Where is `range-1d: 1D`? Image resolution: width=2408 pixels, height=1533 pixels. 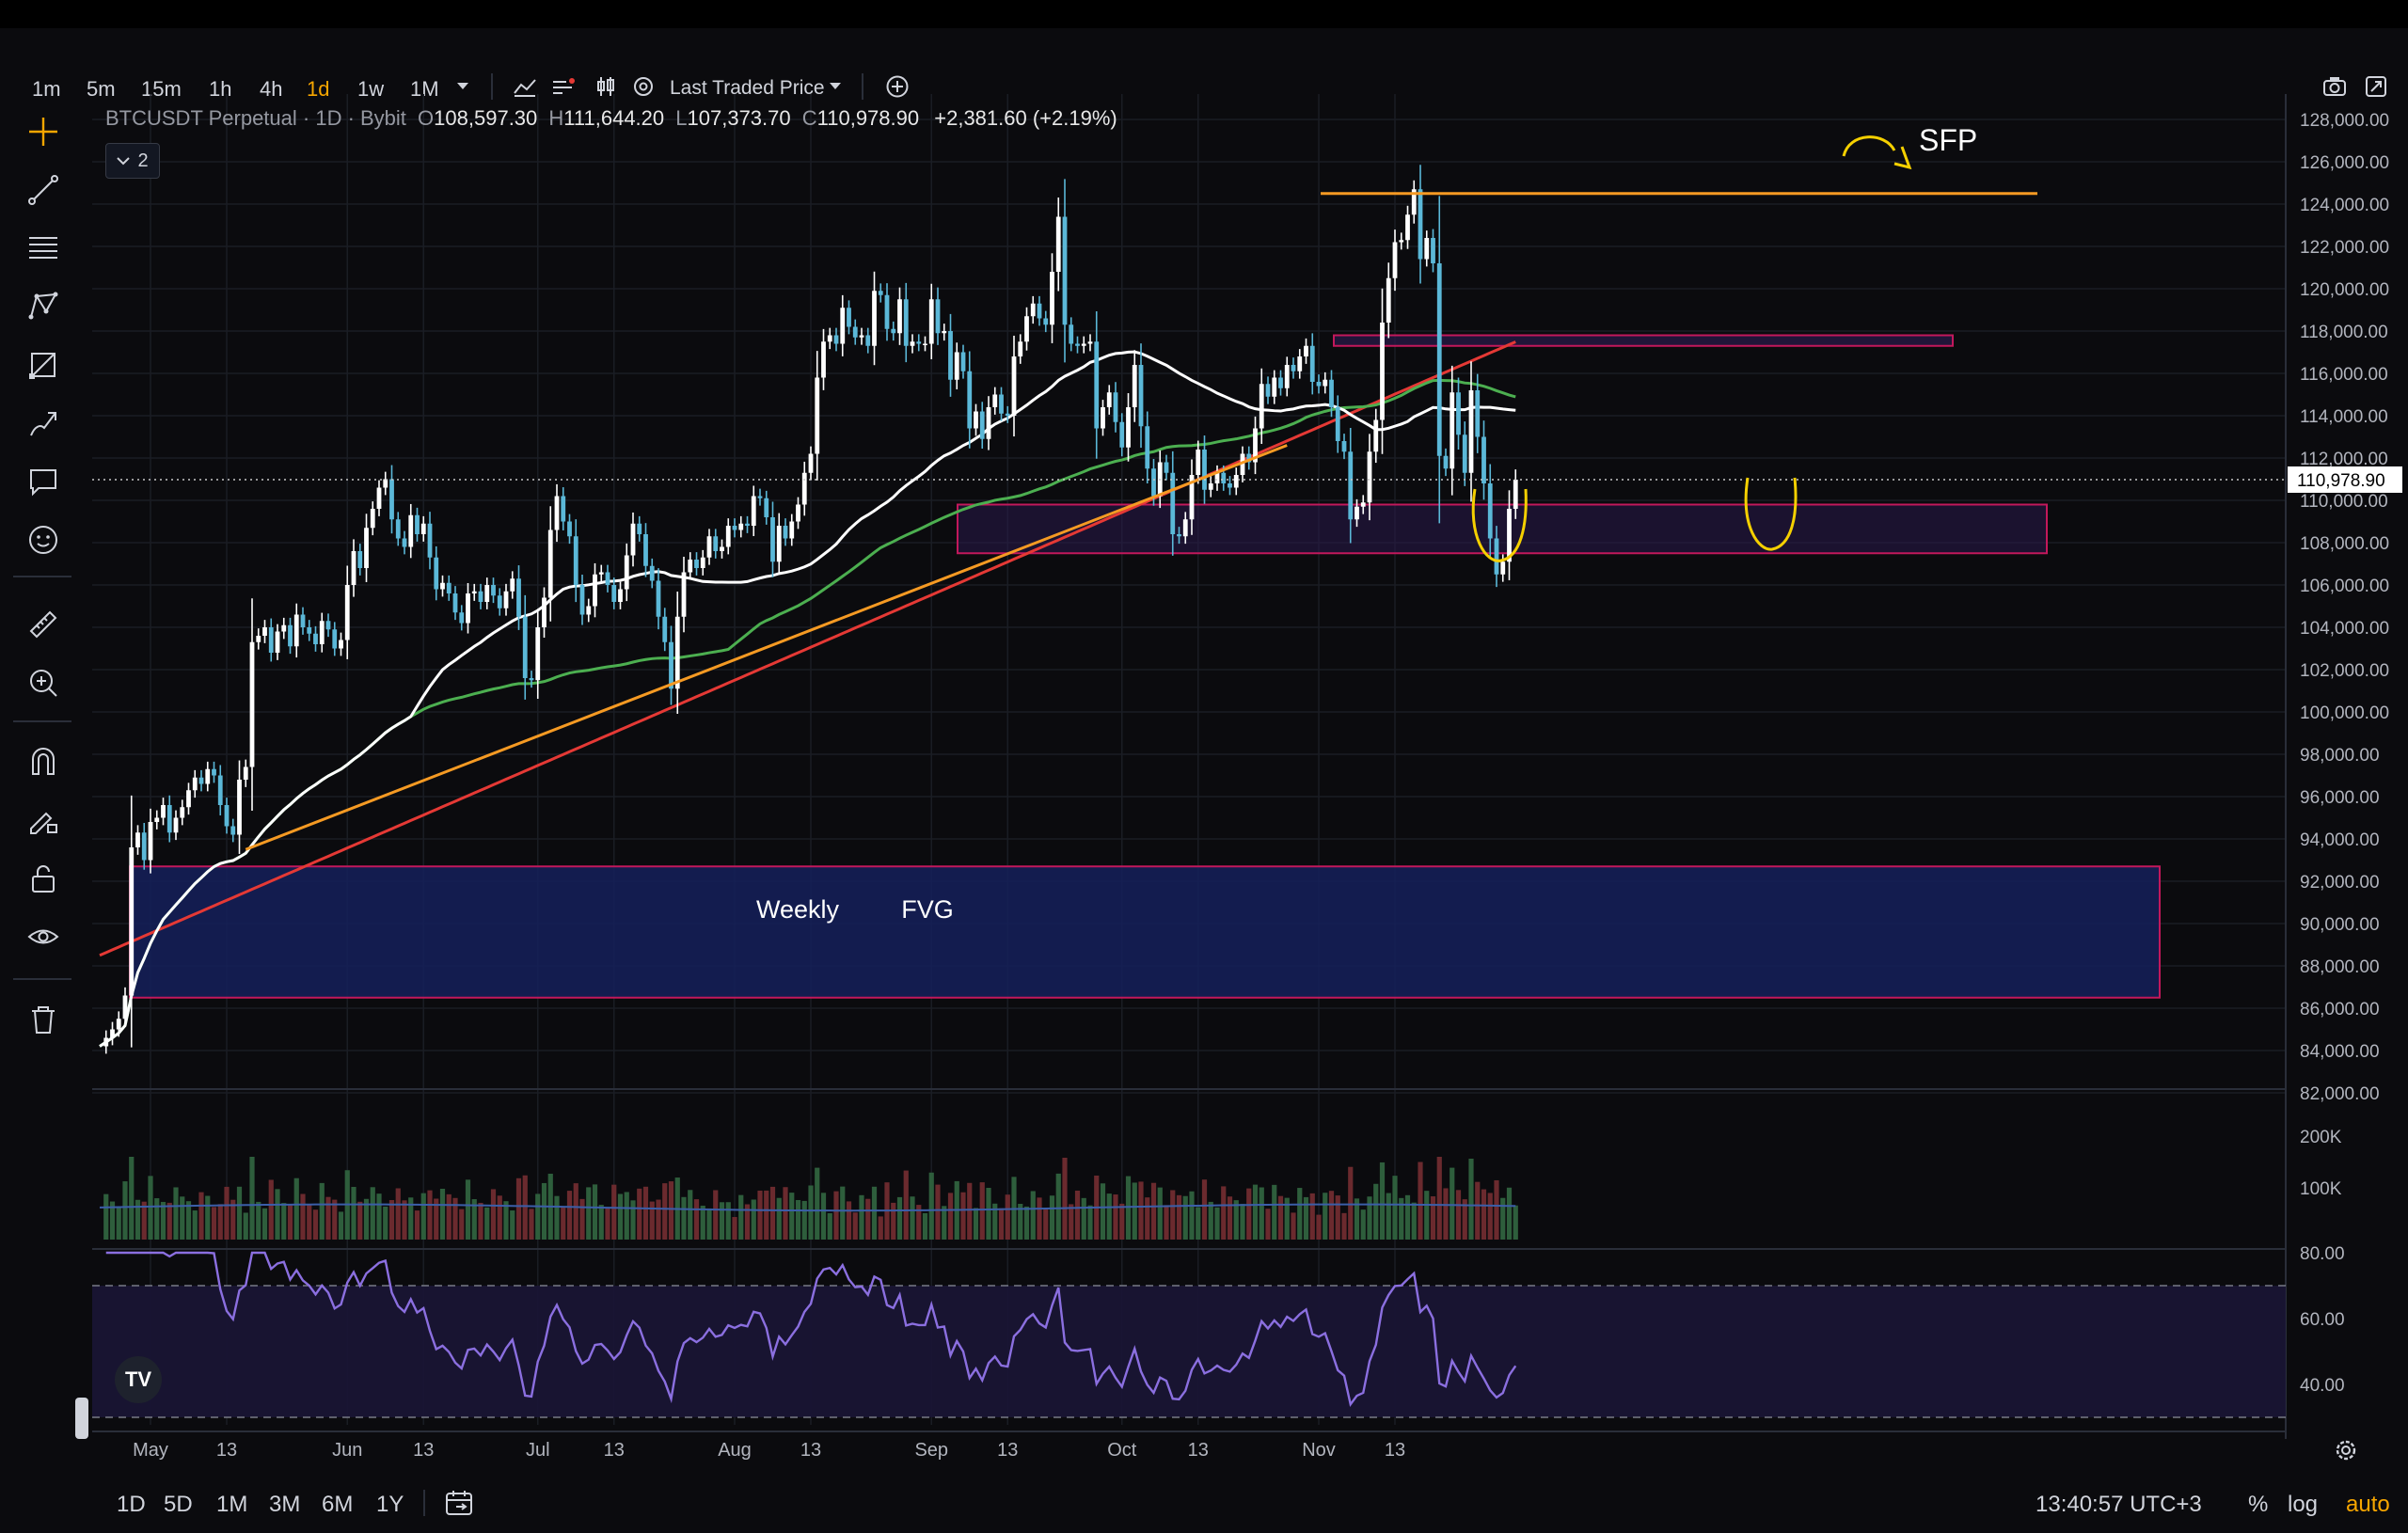
range-1d: 1D is located at coordinates (132, 1504).